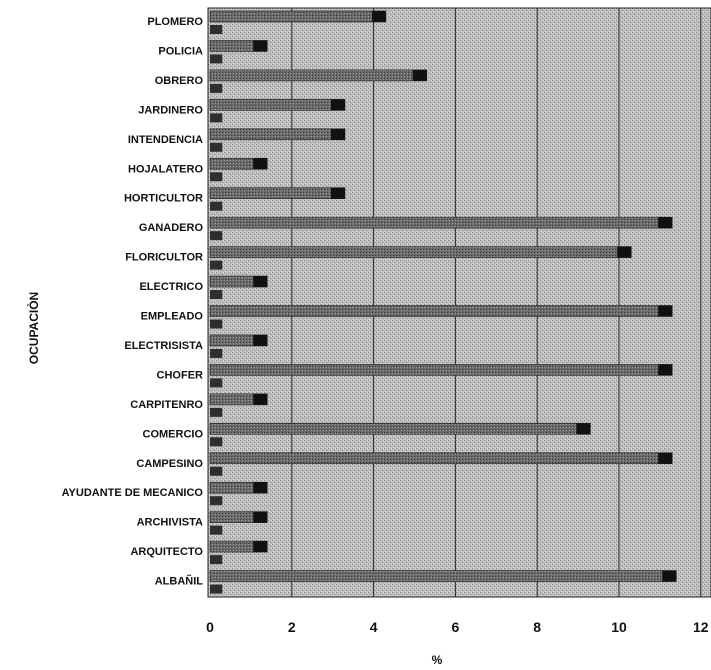 The image size is (711, 670). I want to click on category-label: AYUDANTE DE MECANICO, so click(133, 493).